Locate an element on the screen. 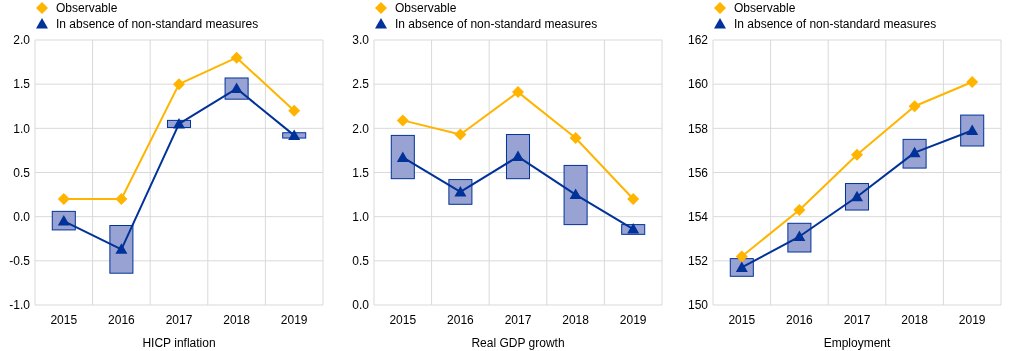 This screenshot has width=1017, height=351. y-tick-label: 162 is located at coordinates (698, 40).